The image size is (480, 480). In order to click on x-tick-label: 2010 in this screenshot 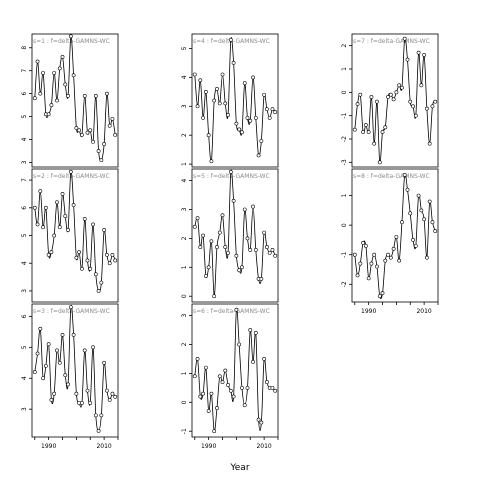, I will do `click(263, 446)`.